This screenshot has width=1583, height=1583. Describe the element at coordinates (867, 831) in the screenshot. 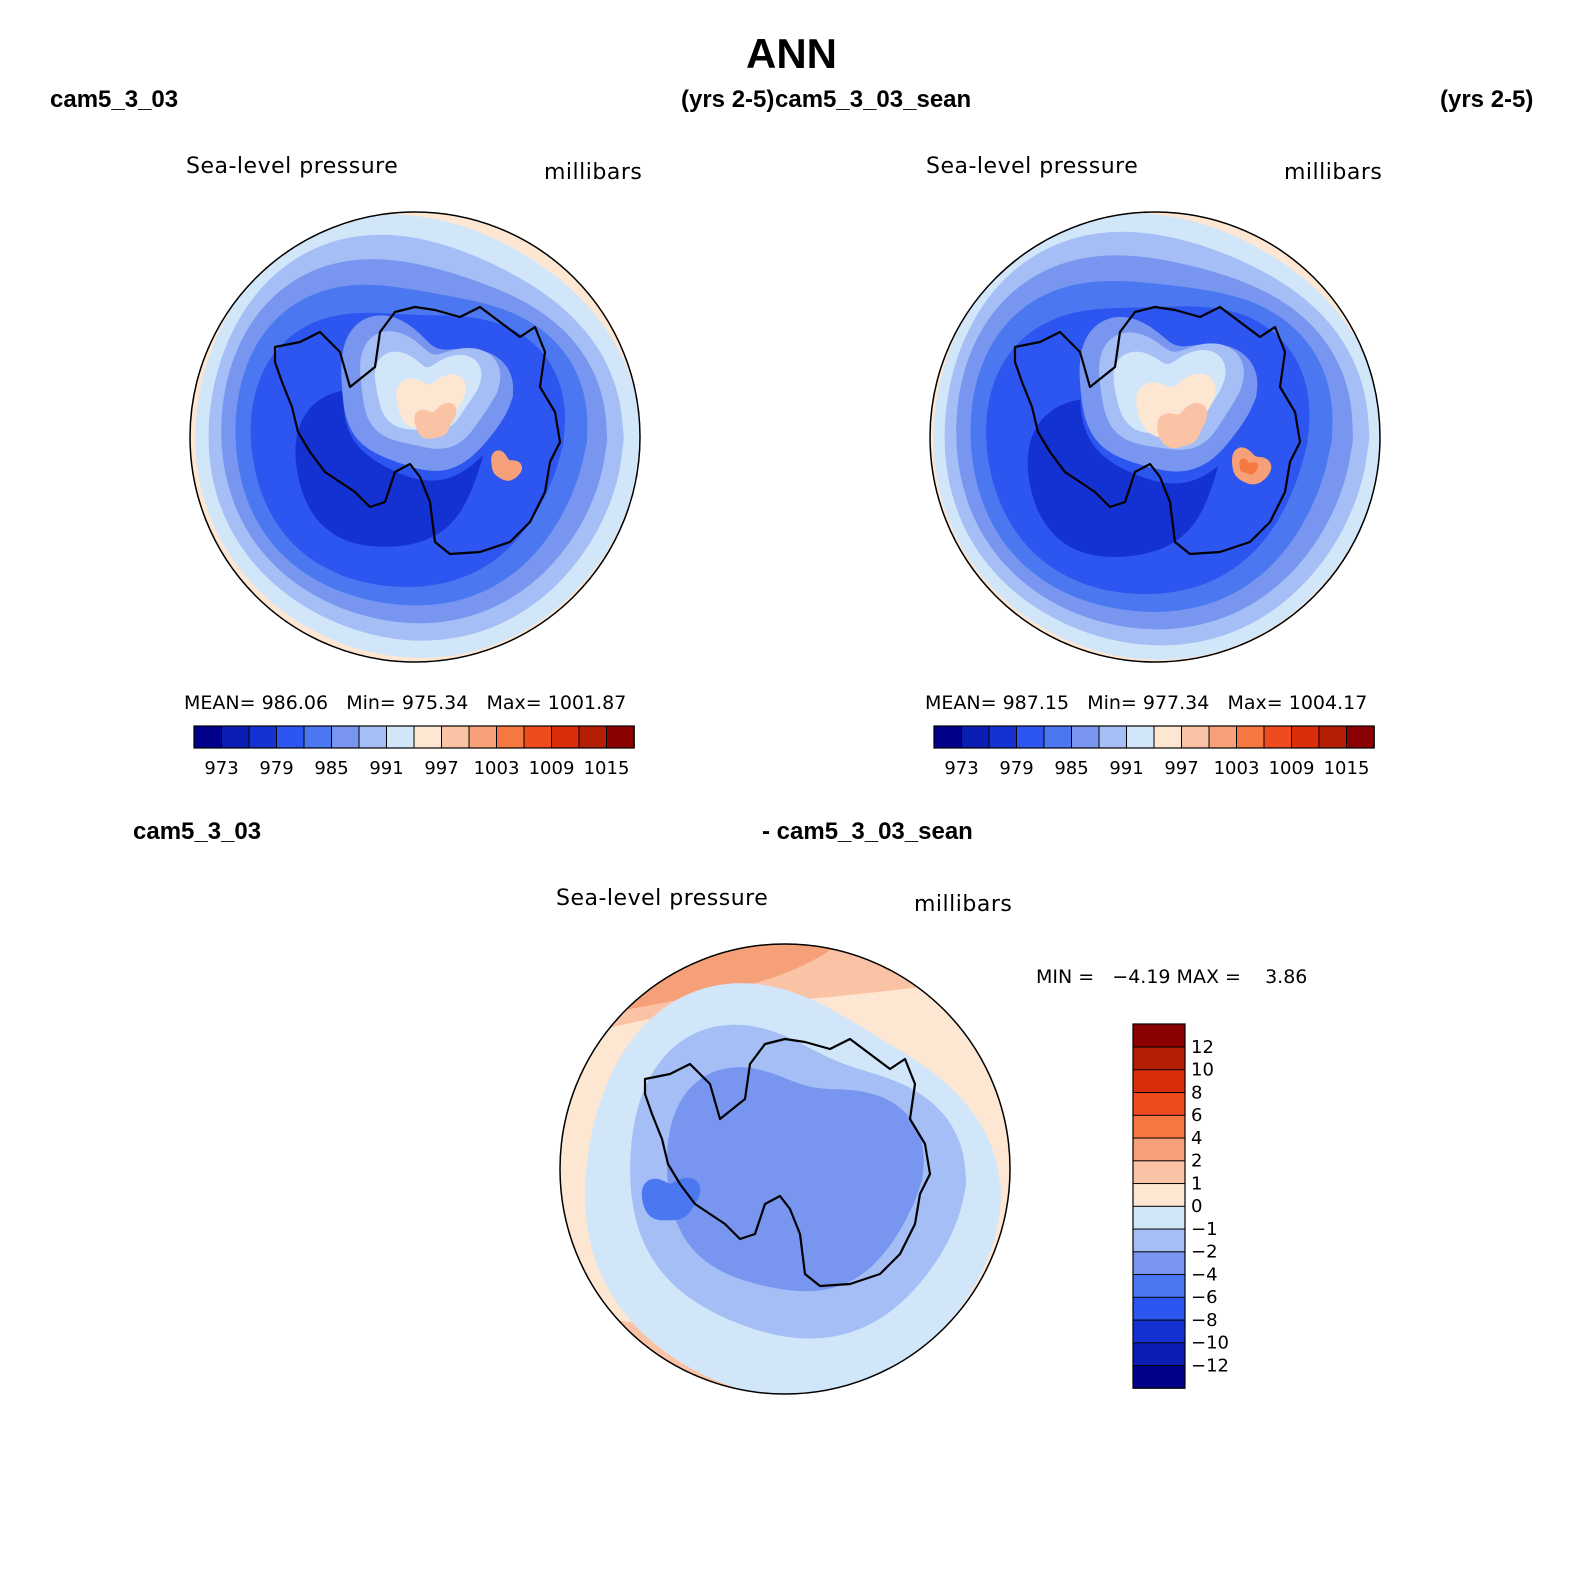

I see `bottom-right-case-label: - cam5_3_03_sean` at that location.